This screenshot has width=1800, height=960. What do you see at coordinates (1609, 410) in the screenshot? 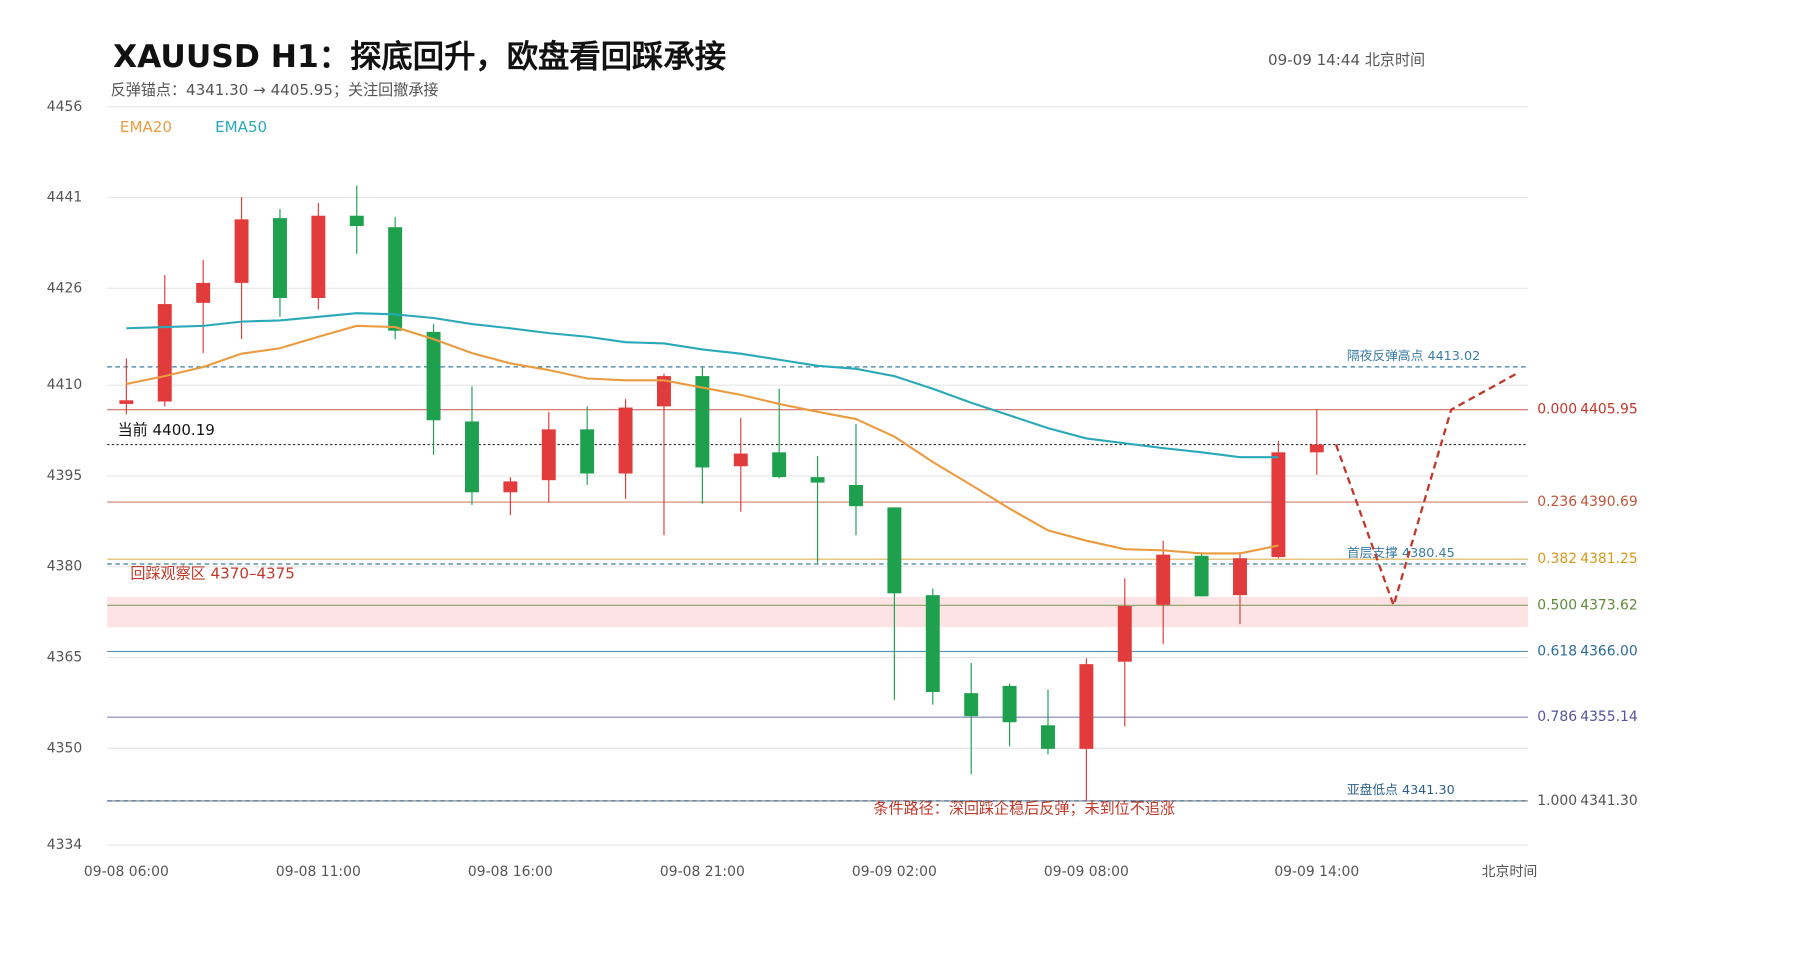
I see `fib-value: 4405.95` at bounding box center [1609, 410].